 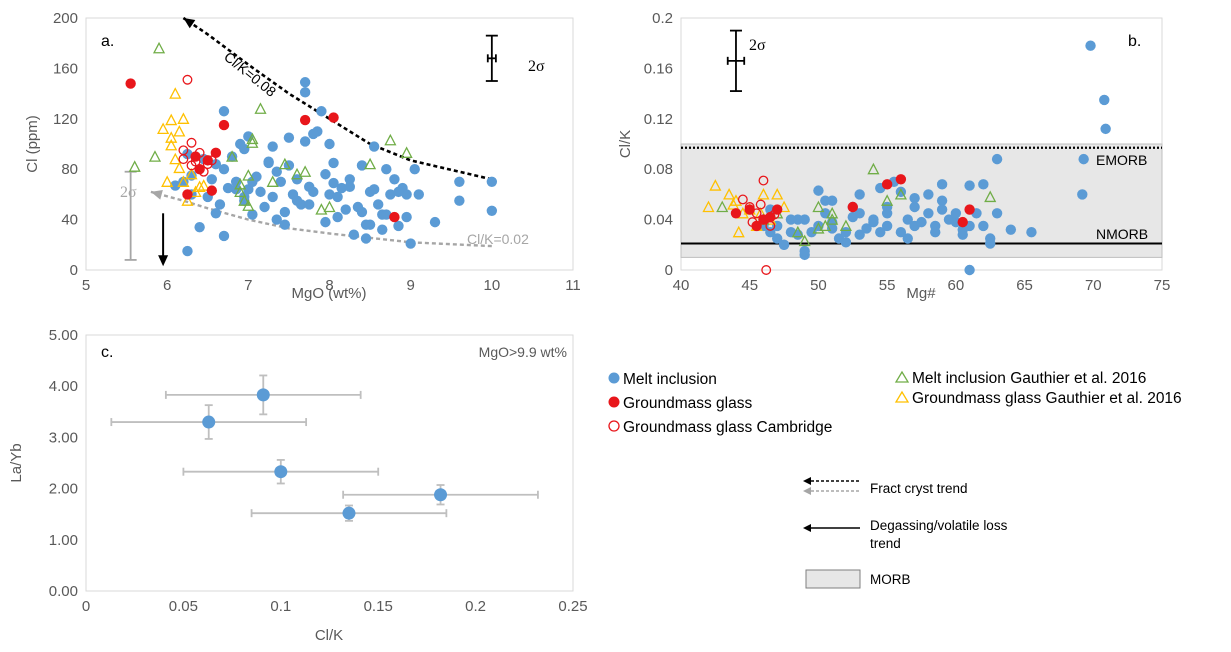 What do you see at coordinates (680, 403) in the screenshot?
I see `legend-item-groundmass-glass: Groundmass glass` at bounding box center [680, 403].